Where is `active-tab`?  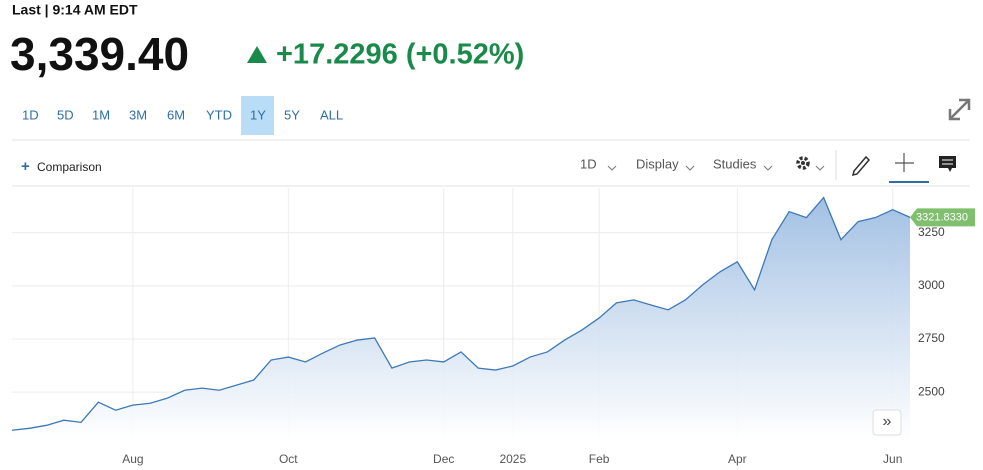 active-tab is located at coordinates (909, 182).